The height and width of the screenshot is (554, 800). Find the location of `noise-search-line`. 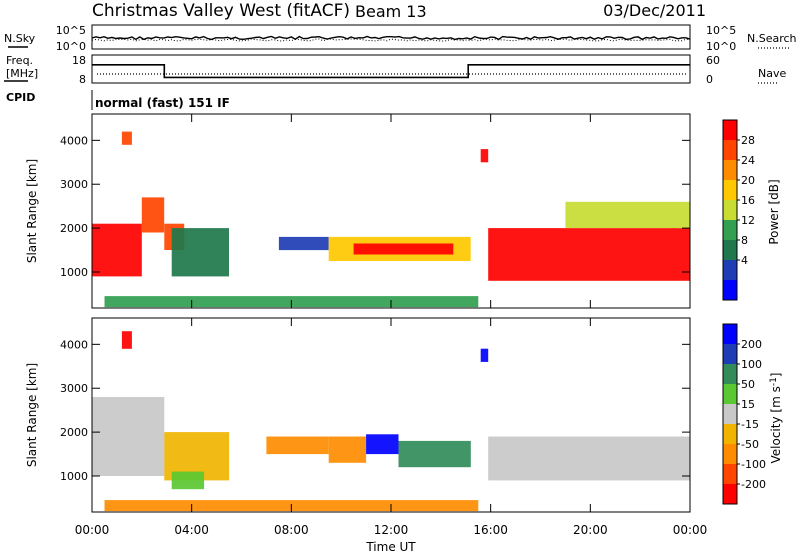

noise-search-line is located at coordinates (391, 40).